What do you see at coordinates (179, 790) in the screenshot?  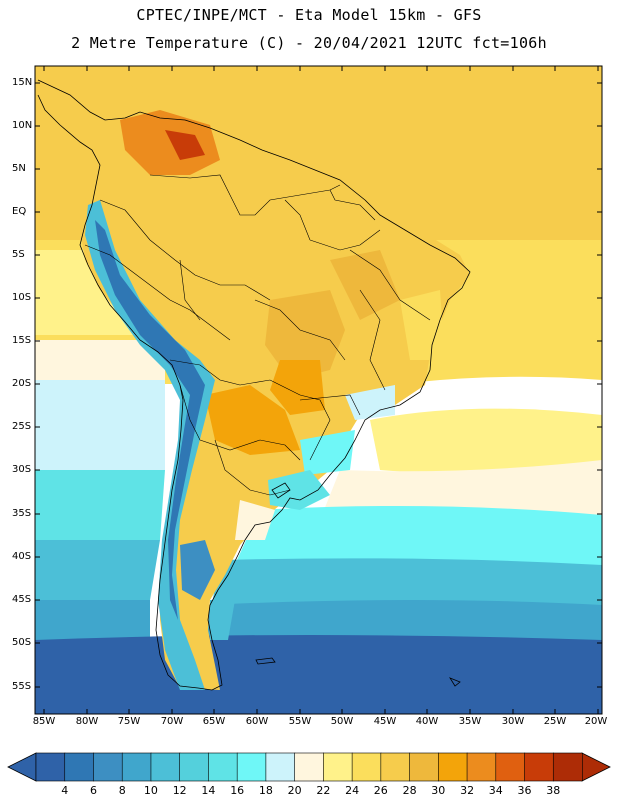 I see `colorbar-label: 12` at bounding box center [179, 790].